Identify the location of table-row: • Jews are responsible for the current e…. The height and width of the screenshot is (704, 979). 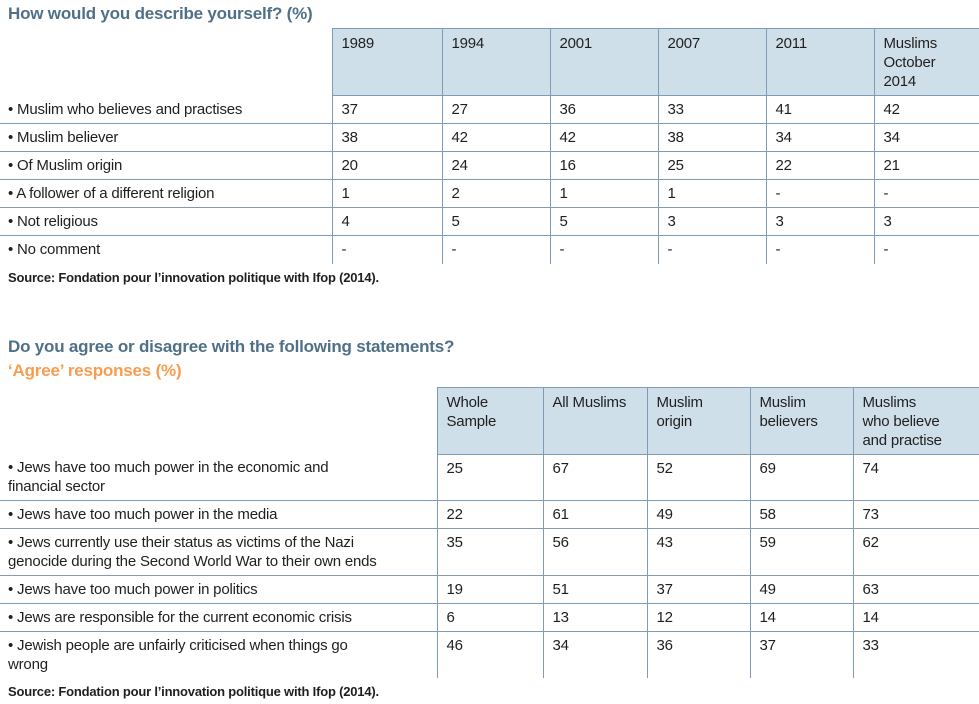
(489, 617).